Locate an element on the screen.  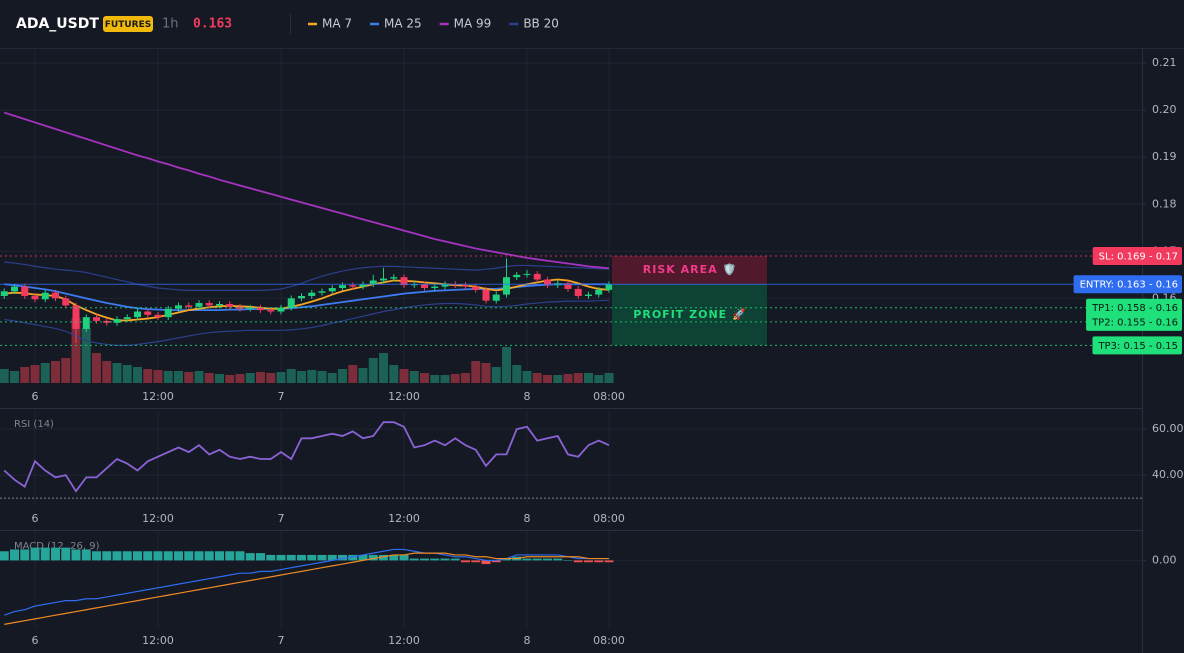
y-tick-label: 40.00 is located at coordinates (1168, 474).